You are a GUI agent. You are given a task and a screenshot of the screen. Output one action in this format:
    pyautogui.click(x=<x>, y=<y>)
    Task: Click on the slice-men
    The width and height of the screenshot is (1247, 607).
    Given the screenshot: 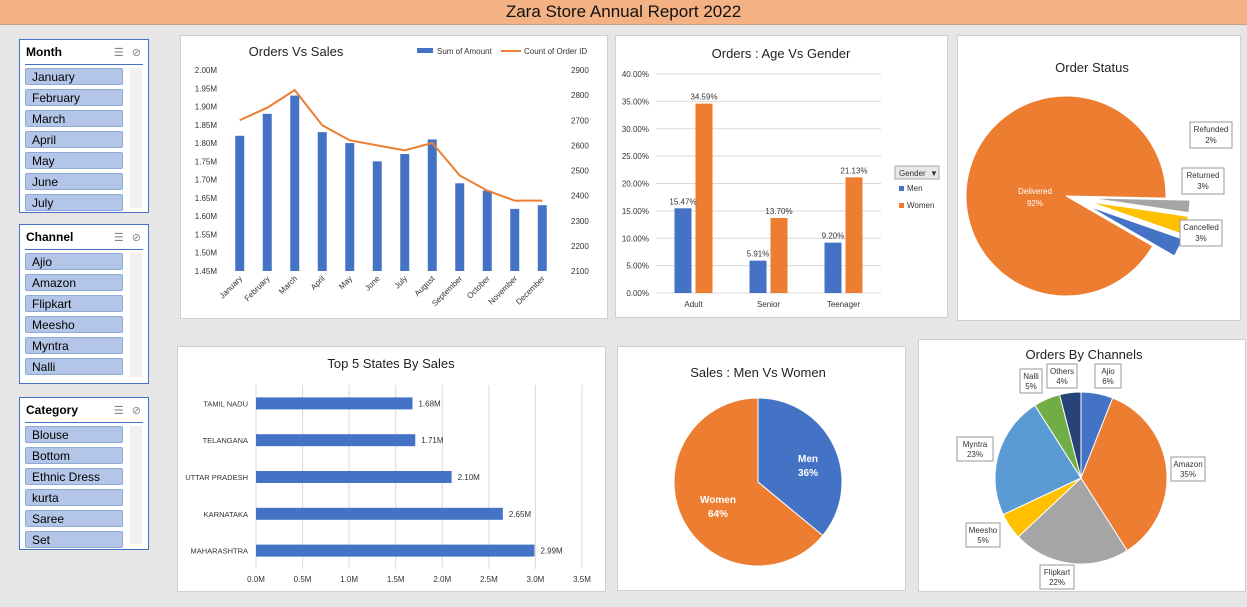 What is the action you would take?
    pyautogui.click(x=800, y=467)
    